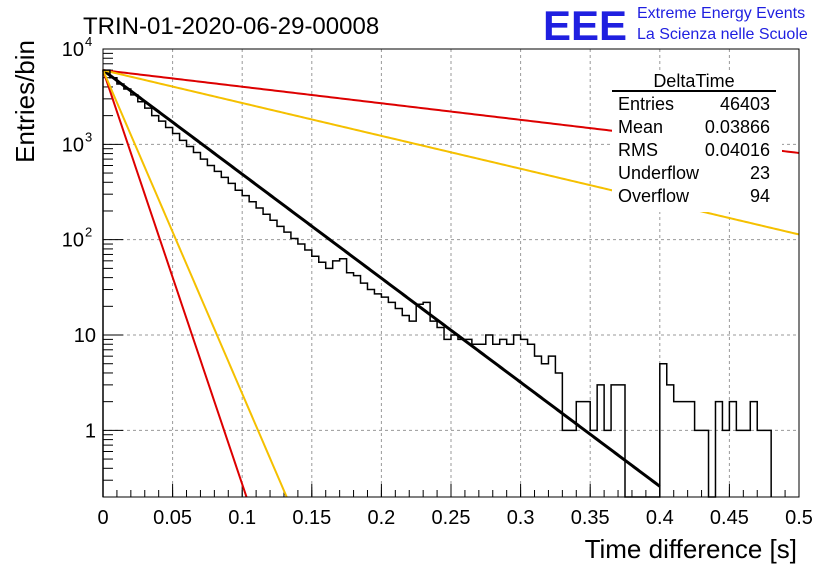 Image resolution: width=836 pixels, height=572 pixels. I want to click on x-tick-labels: 0 0.05 0.1 0.15 0.2 0.25 0.3 0.35 0.4 0.45 0.5, so click(454, 518).